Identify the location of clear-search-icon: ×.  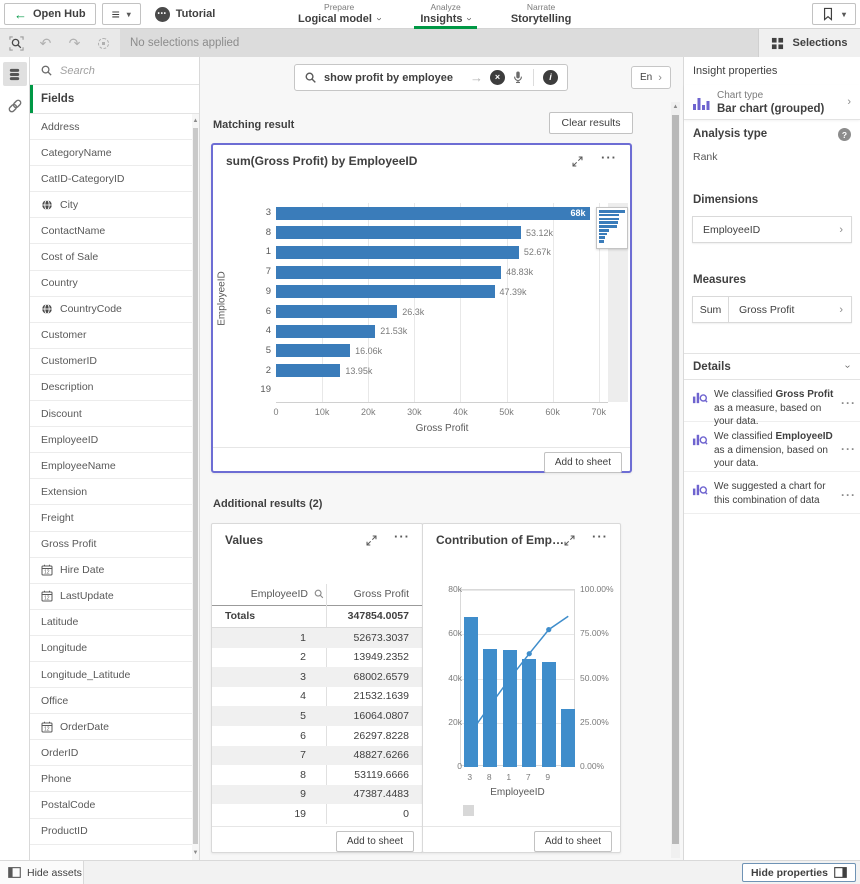
(497, 77).